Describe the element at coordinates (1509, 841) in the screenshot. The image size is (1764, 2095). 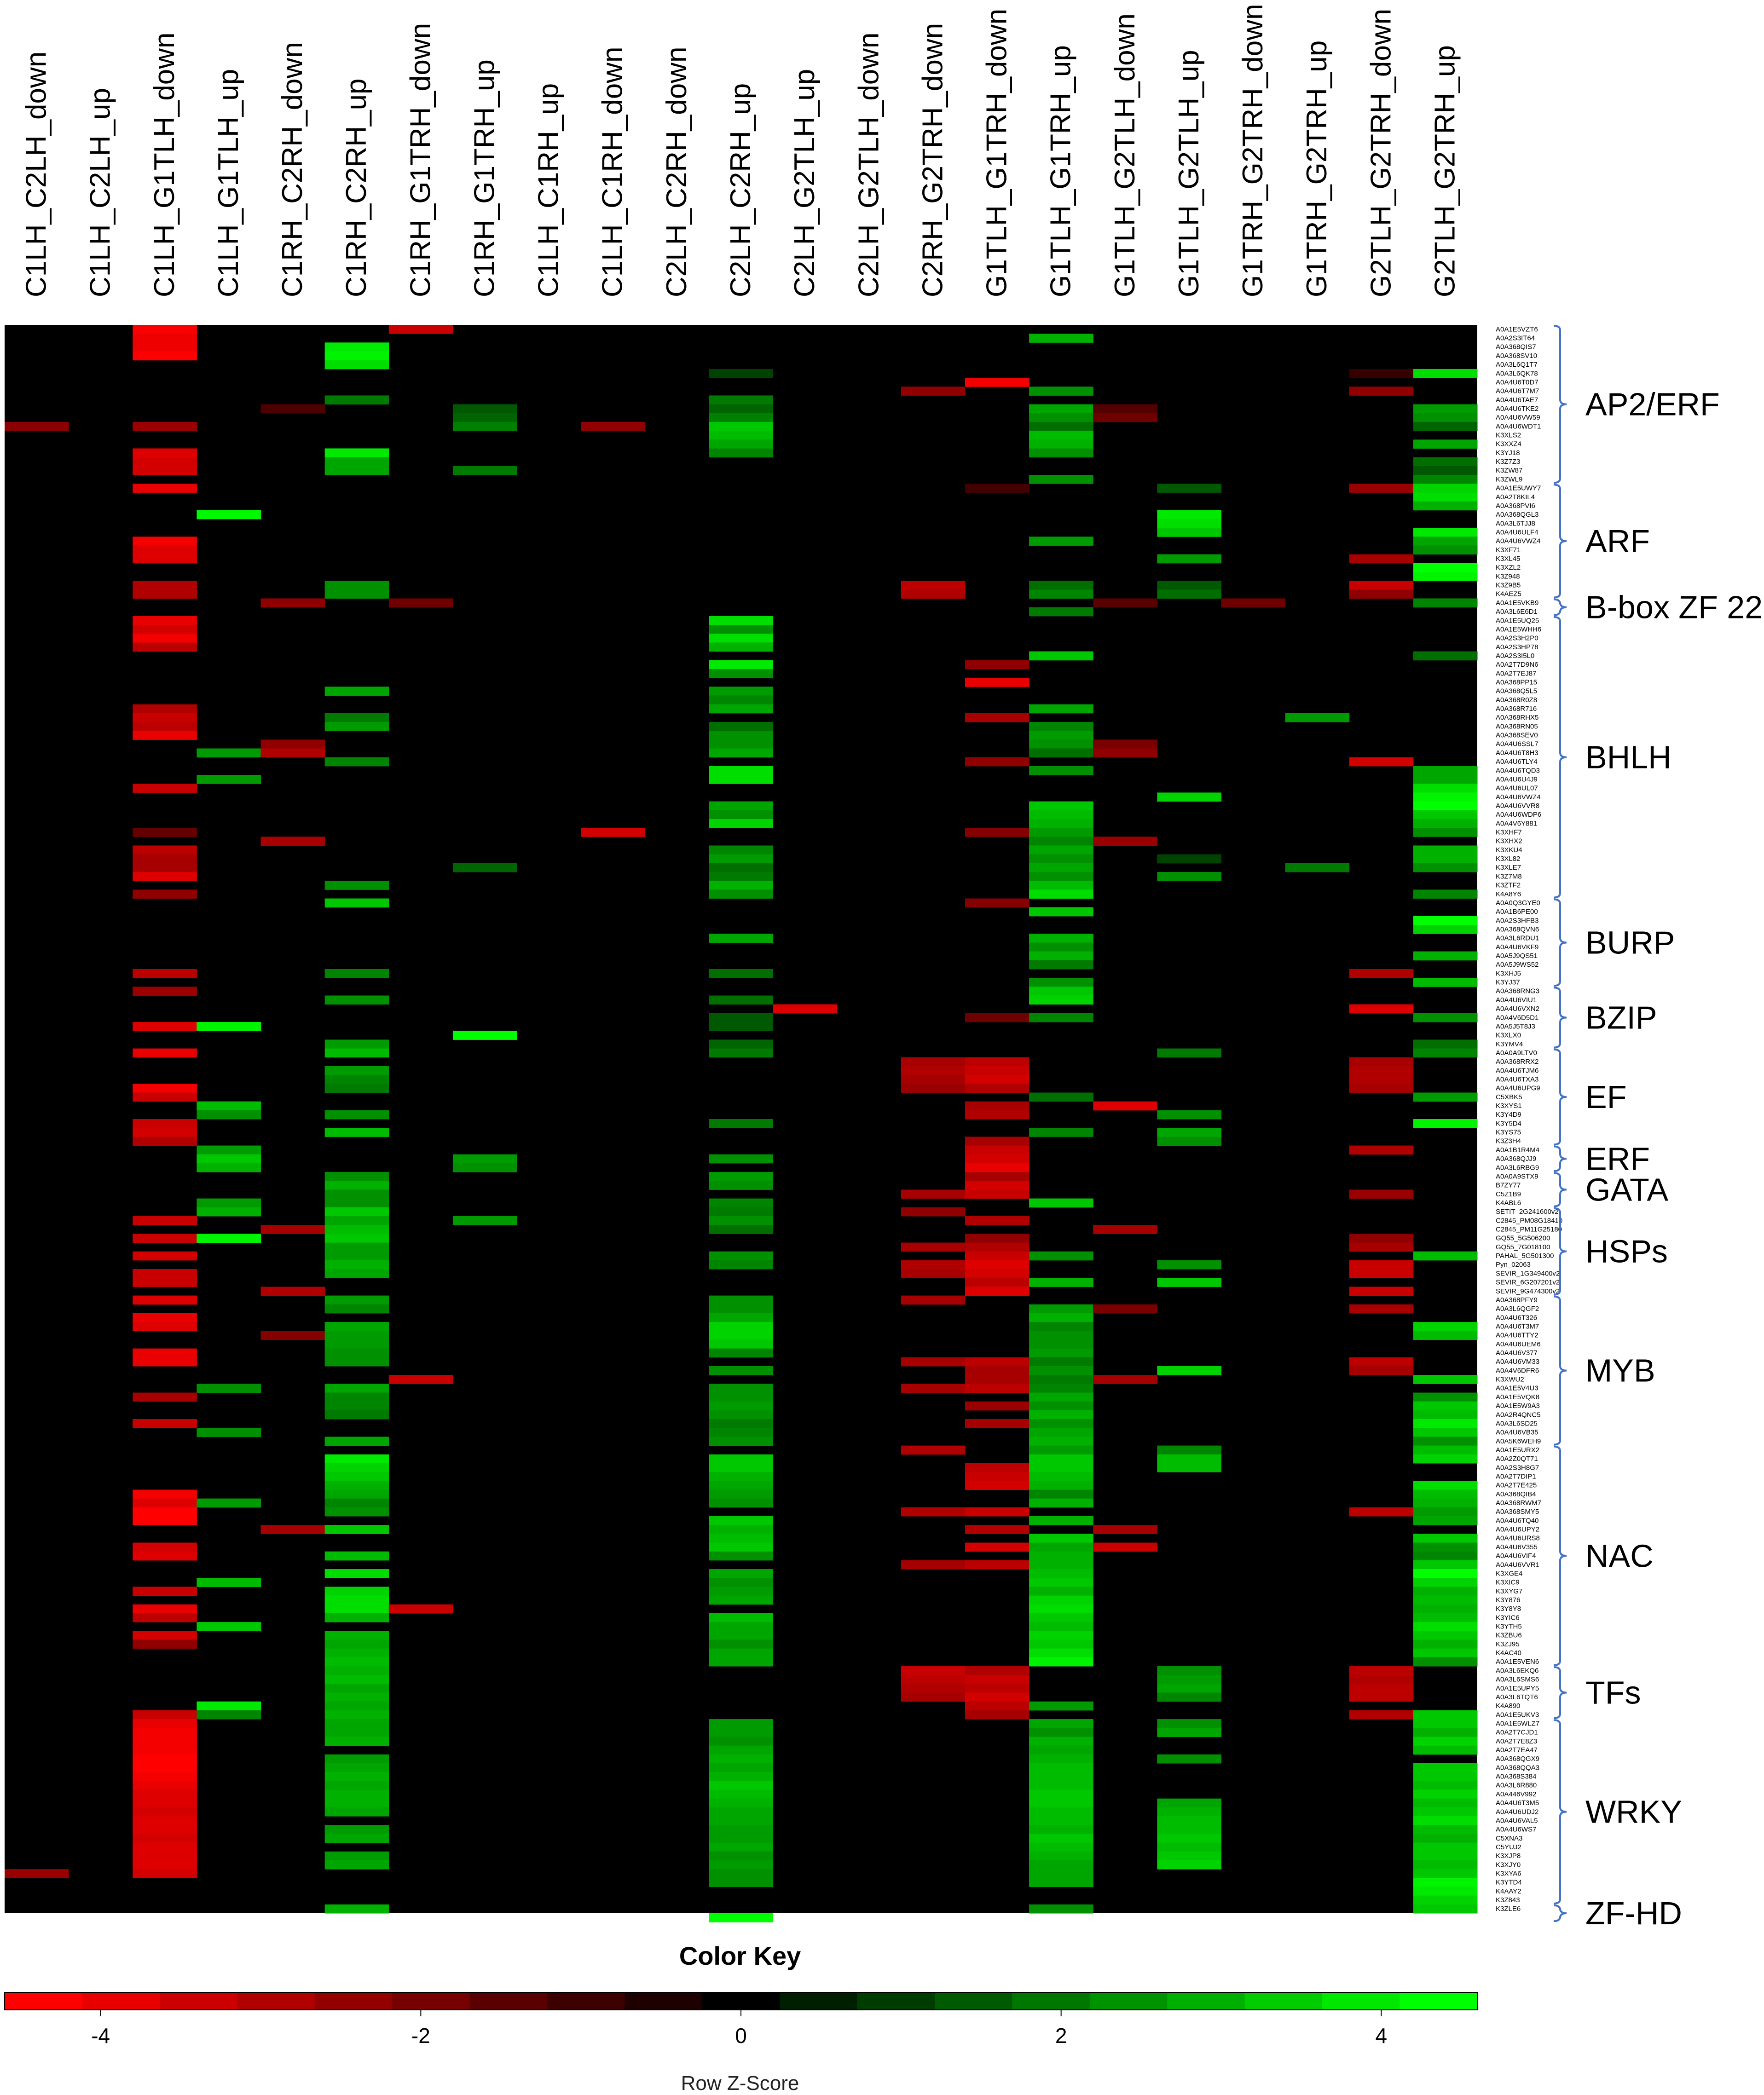
I see `row-label: K3XHX2` at that location.